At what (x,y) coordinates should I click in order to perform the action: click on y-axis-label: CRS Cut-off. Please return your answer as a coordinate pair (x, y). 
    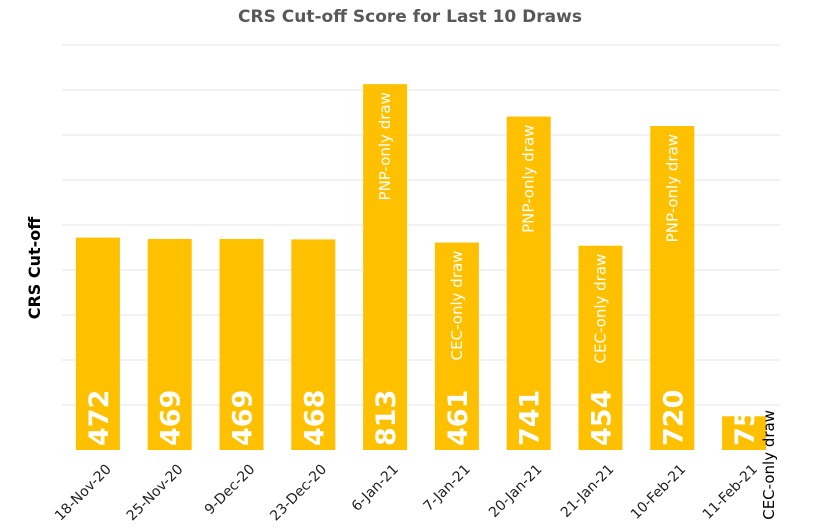
    Looking at the image, I should click on (34, 268).